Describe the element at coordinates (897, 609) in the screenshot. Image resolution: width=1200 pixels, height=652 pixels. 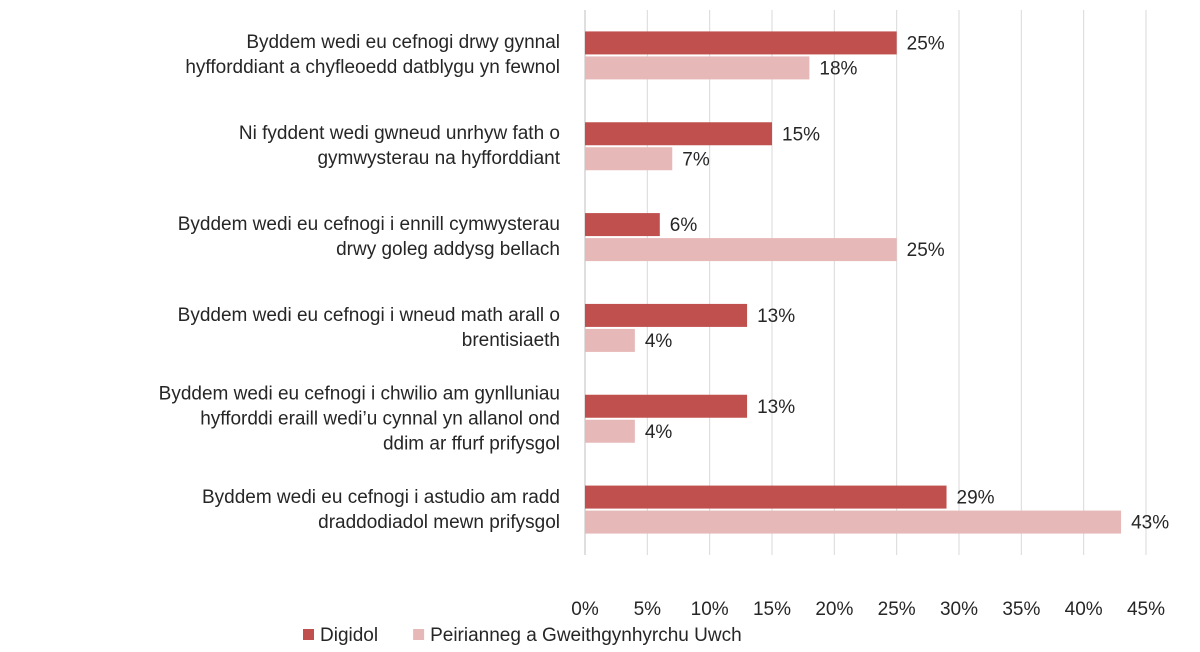
I see `x-tick-label: 25%` at that location.